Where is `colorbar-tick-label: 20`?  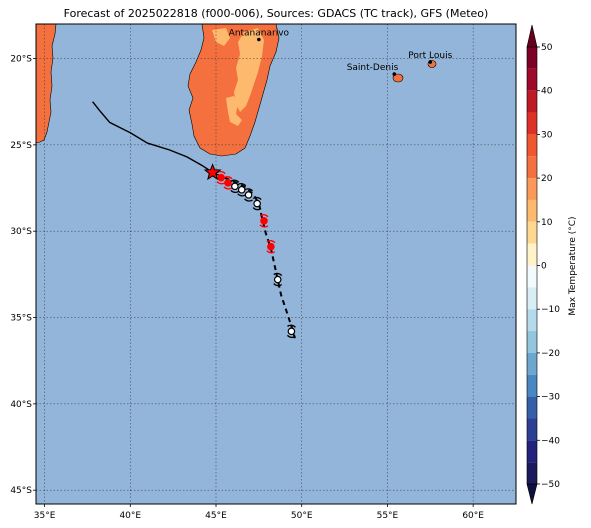 colorbar-tick-label: 20 is located at coordinates (547, 179).